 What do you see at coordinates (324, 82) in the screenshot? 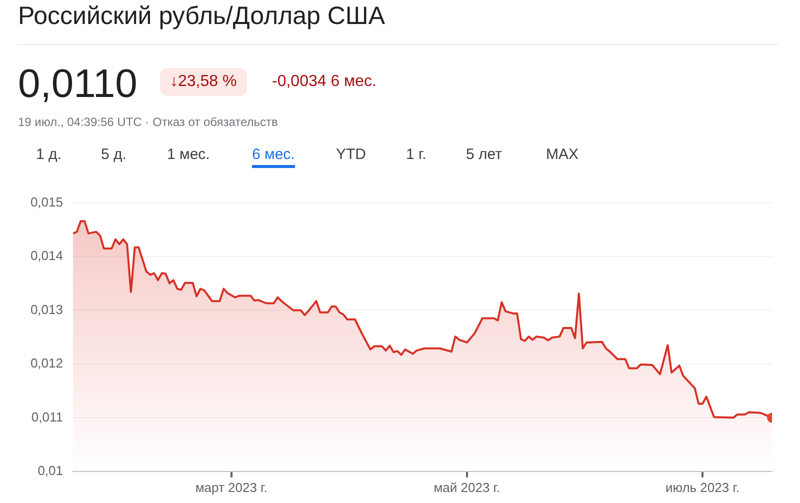
I see `text: -0,0034 6 мес.` at bounding box center [324, 82].